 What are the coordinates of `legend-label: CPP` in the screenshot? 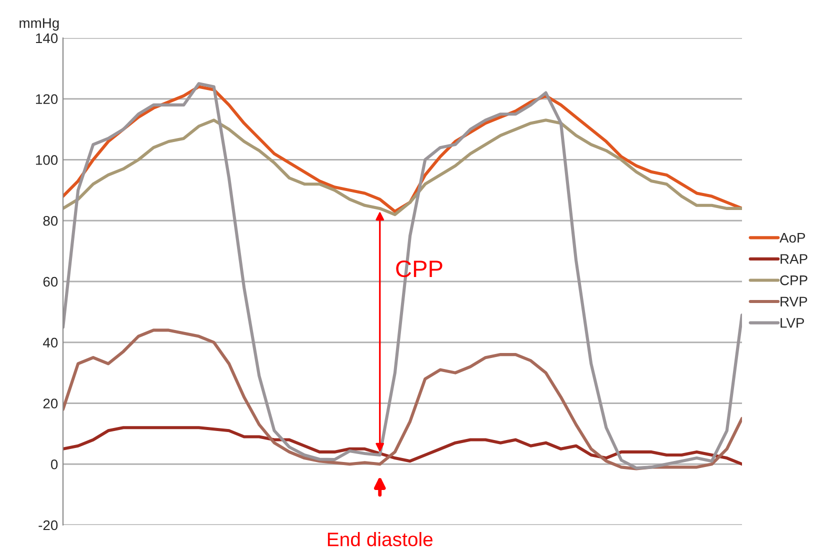 It's located at (794, 280).